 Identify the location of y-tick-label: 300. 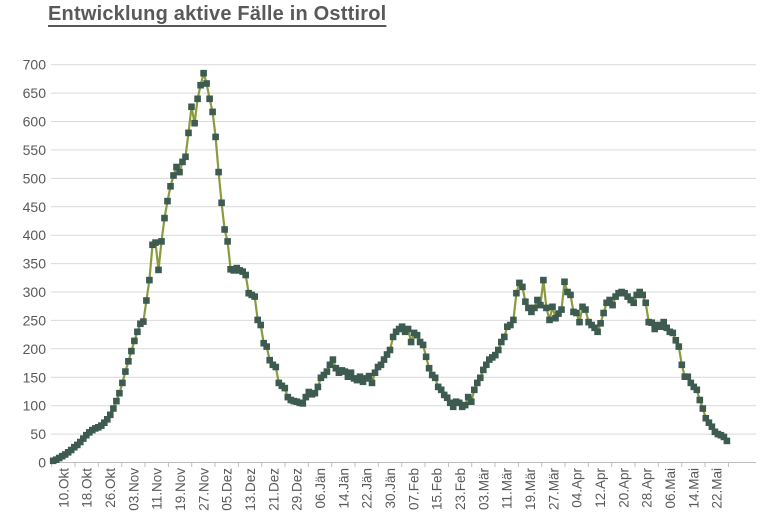
(35, 292).